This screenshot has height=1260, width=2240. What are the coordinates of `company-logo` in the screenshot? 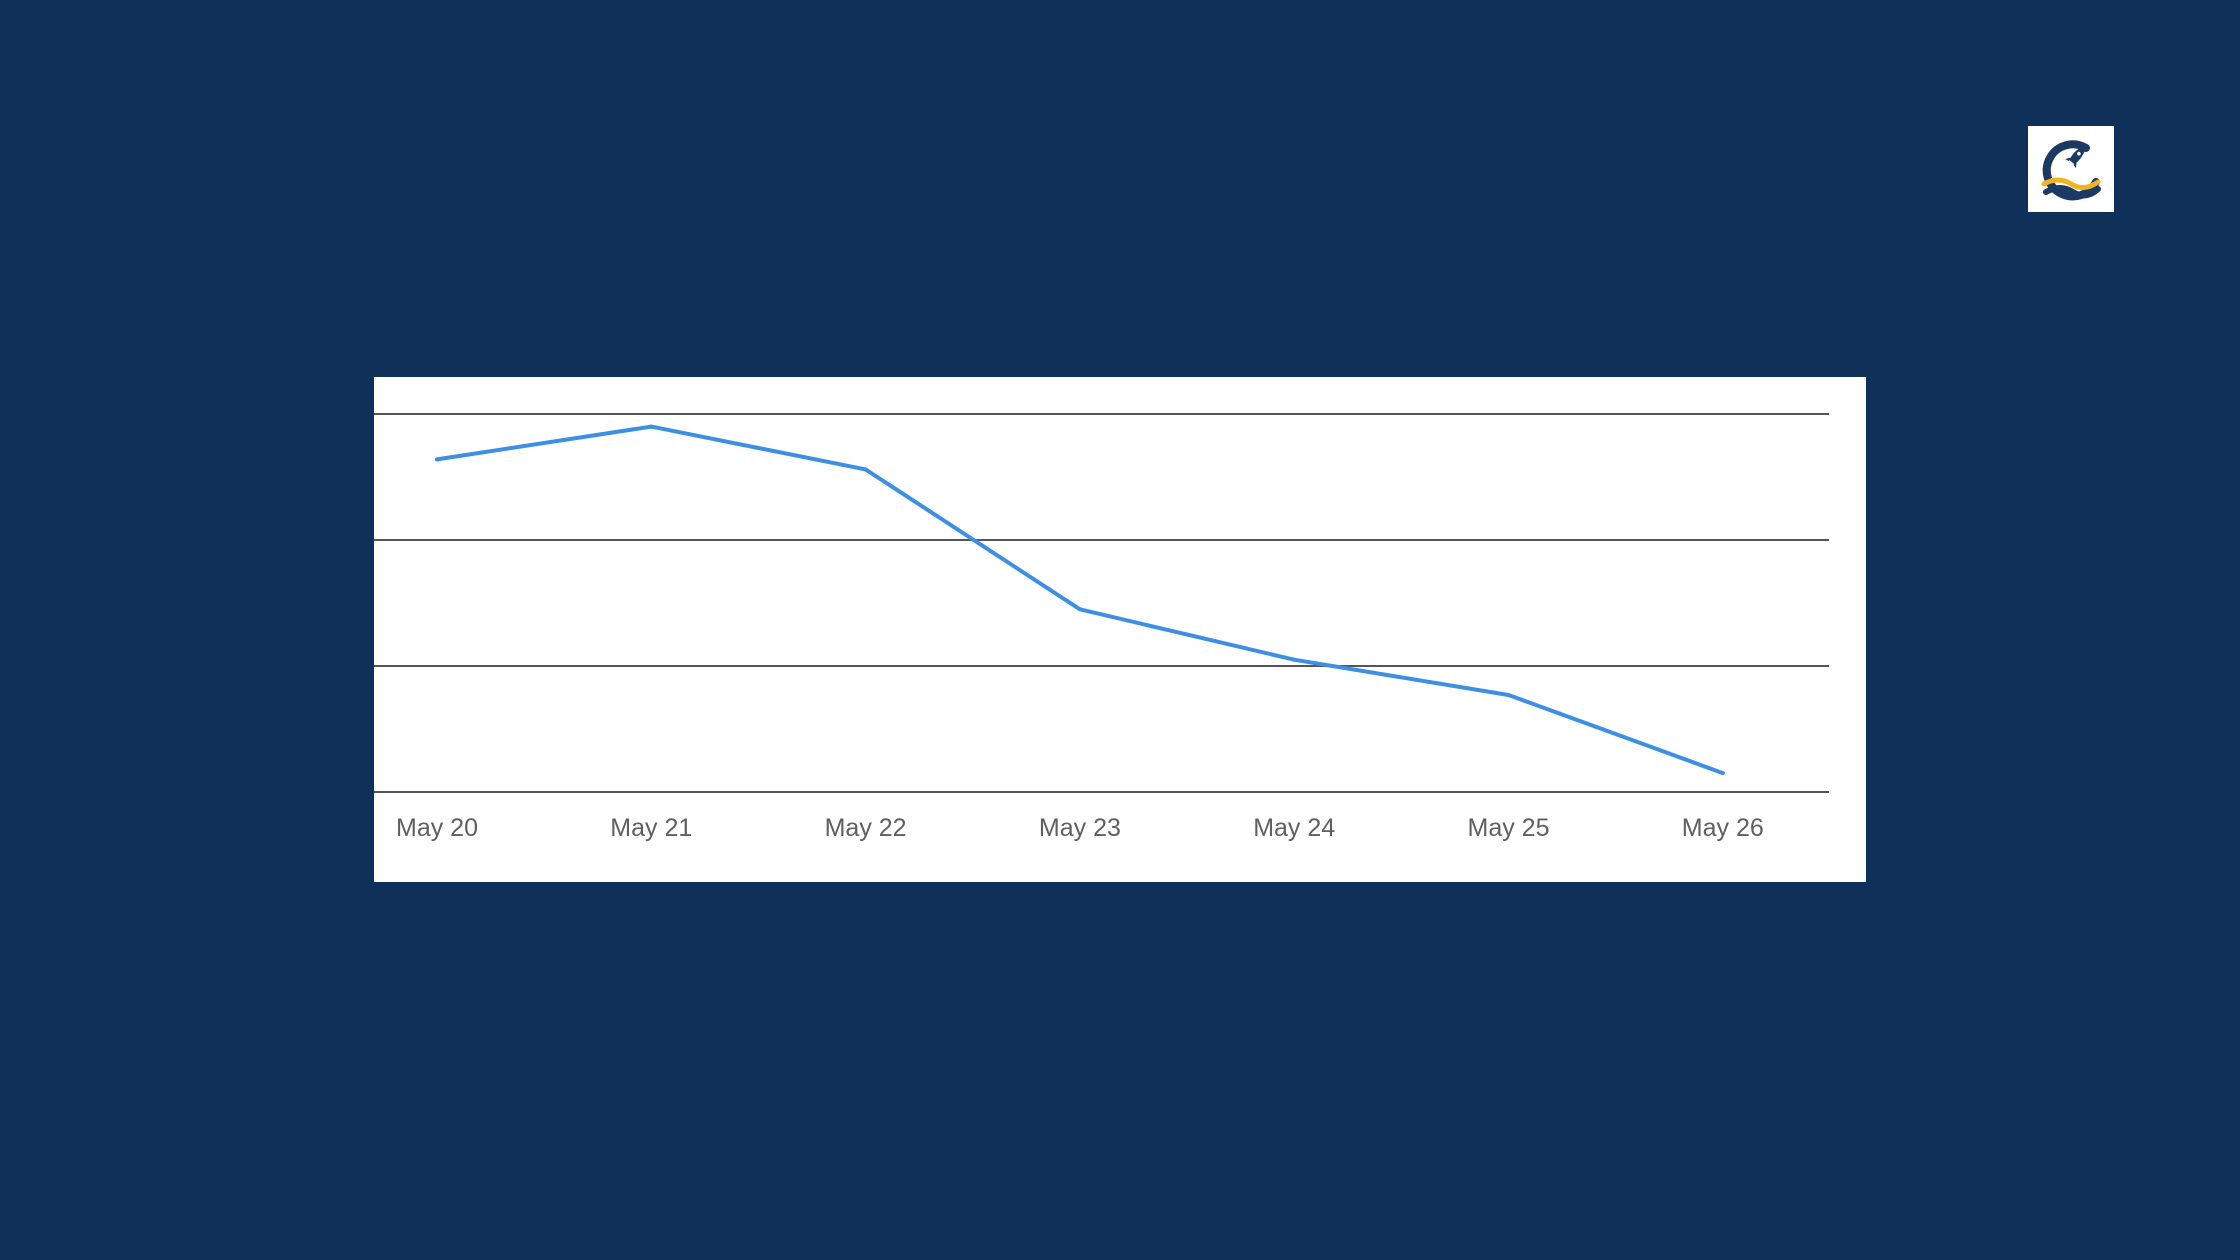 It's located at (2071, 169).